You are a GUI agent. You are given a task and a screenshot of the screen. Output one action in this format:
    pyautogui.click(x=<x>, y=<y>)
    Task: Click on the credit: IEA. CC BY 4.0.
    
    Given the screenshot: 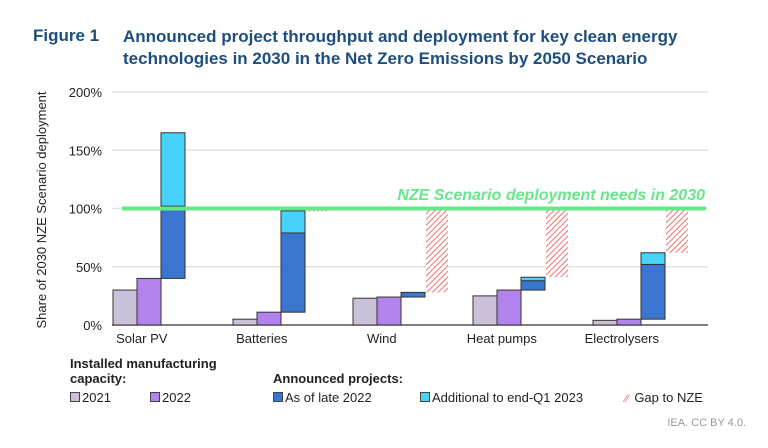 What is the action you would take?
    pyautogui.click(x=706, y=423)
    